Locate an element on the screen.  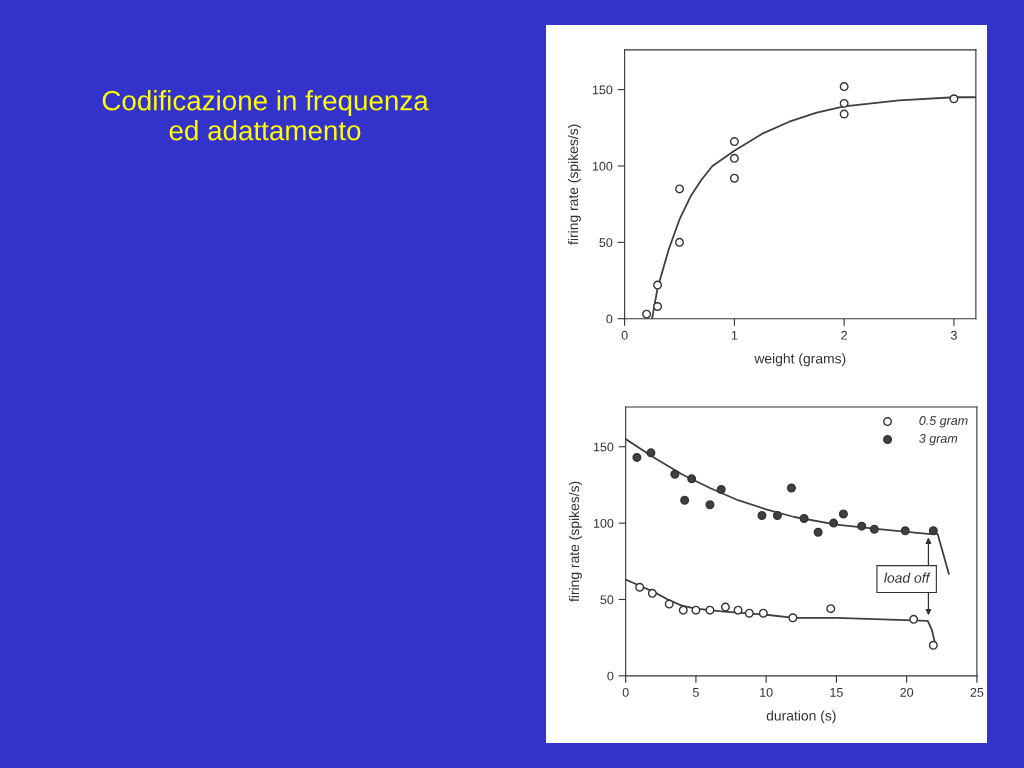
legend-label: 0.5 gram is located at coordinates (943, 422).